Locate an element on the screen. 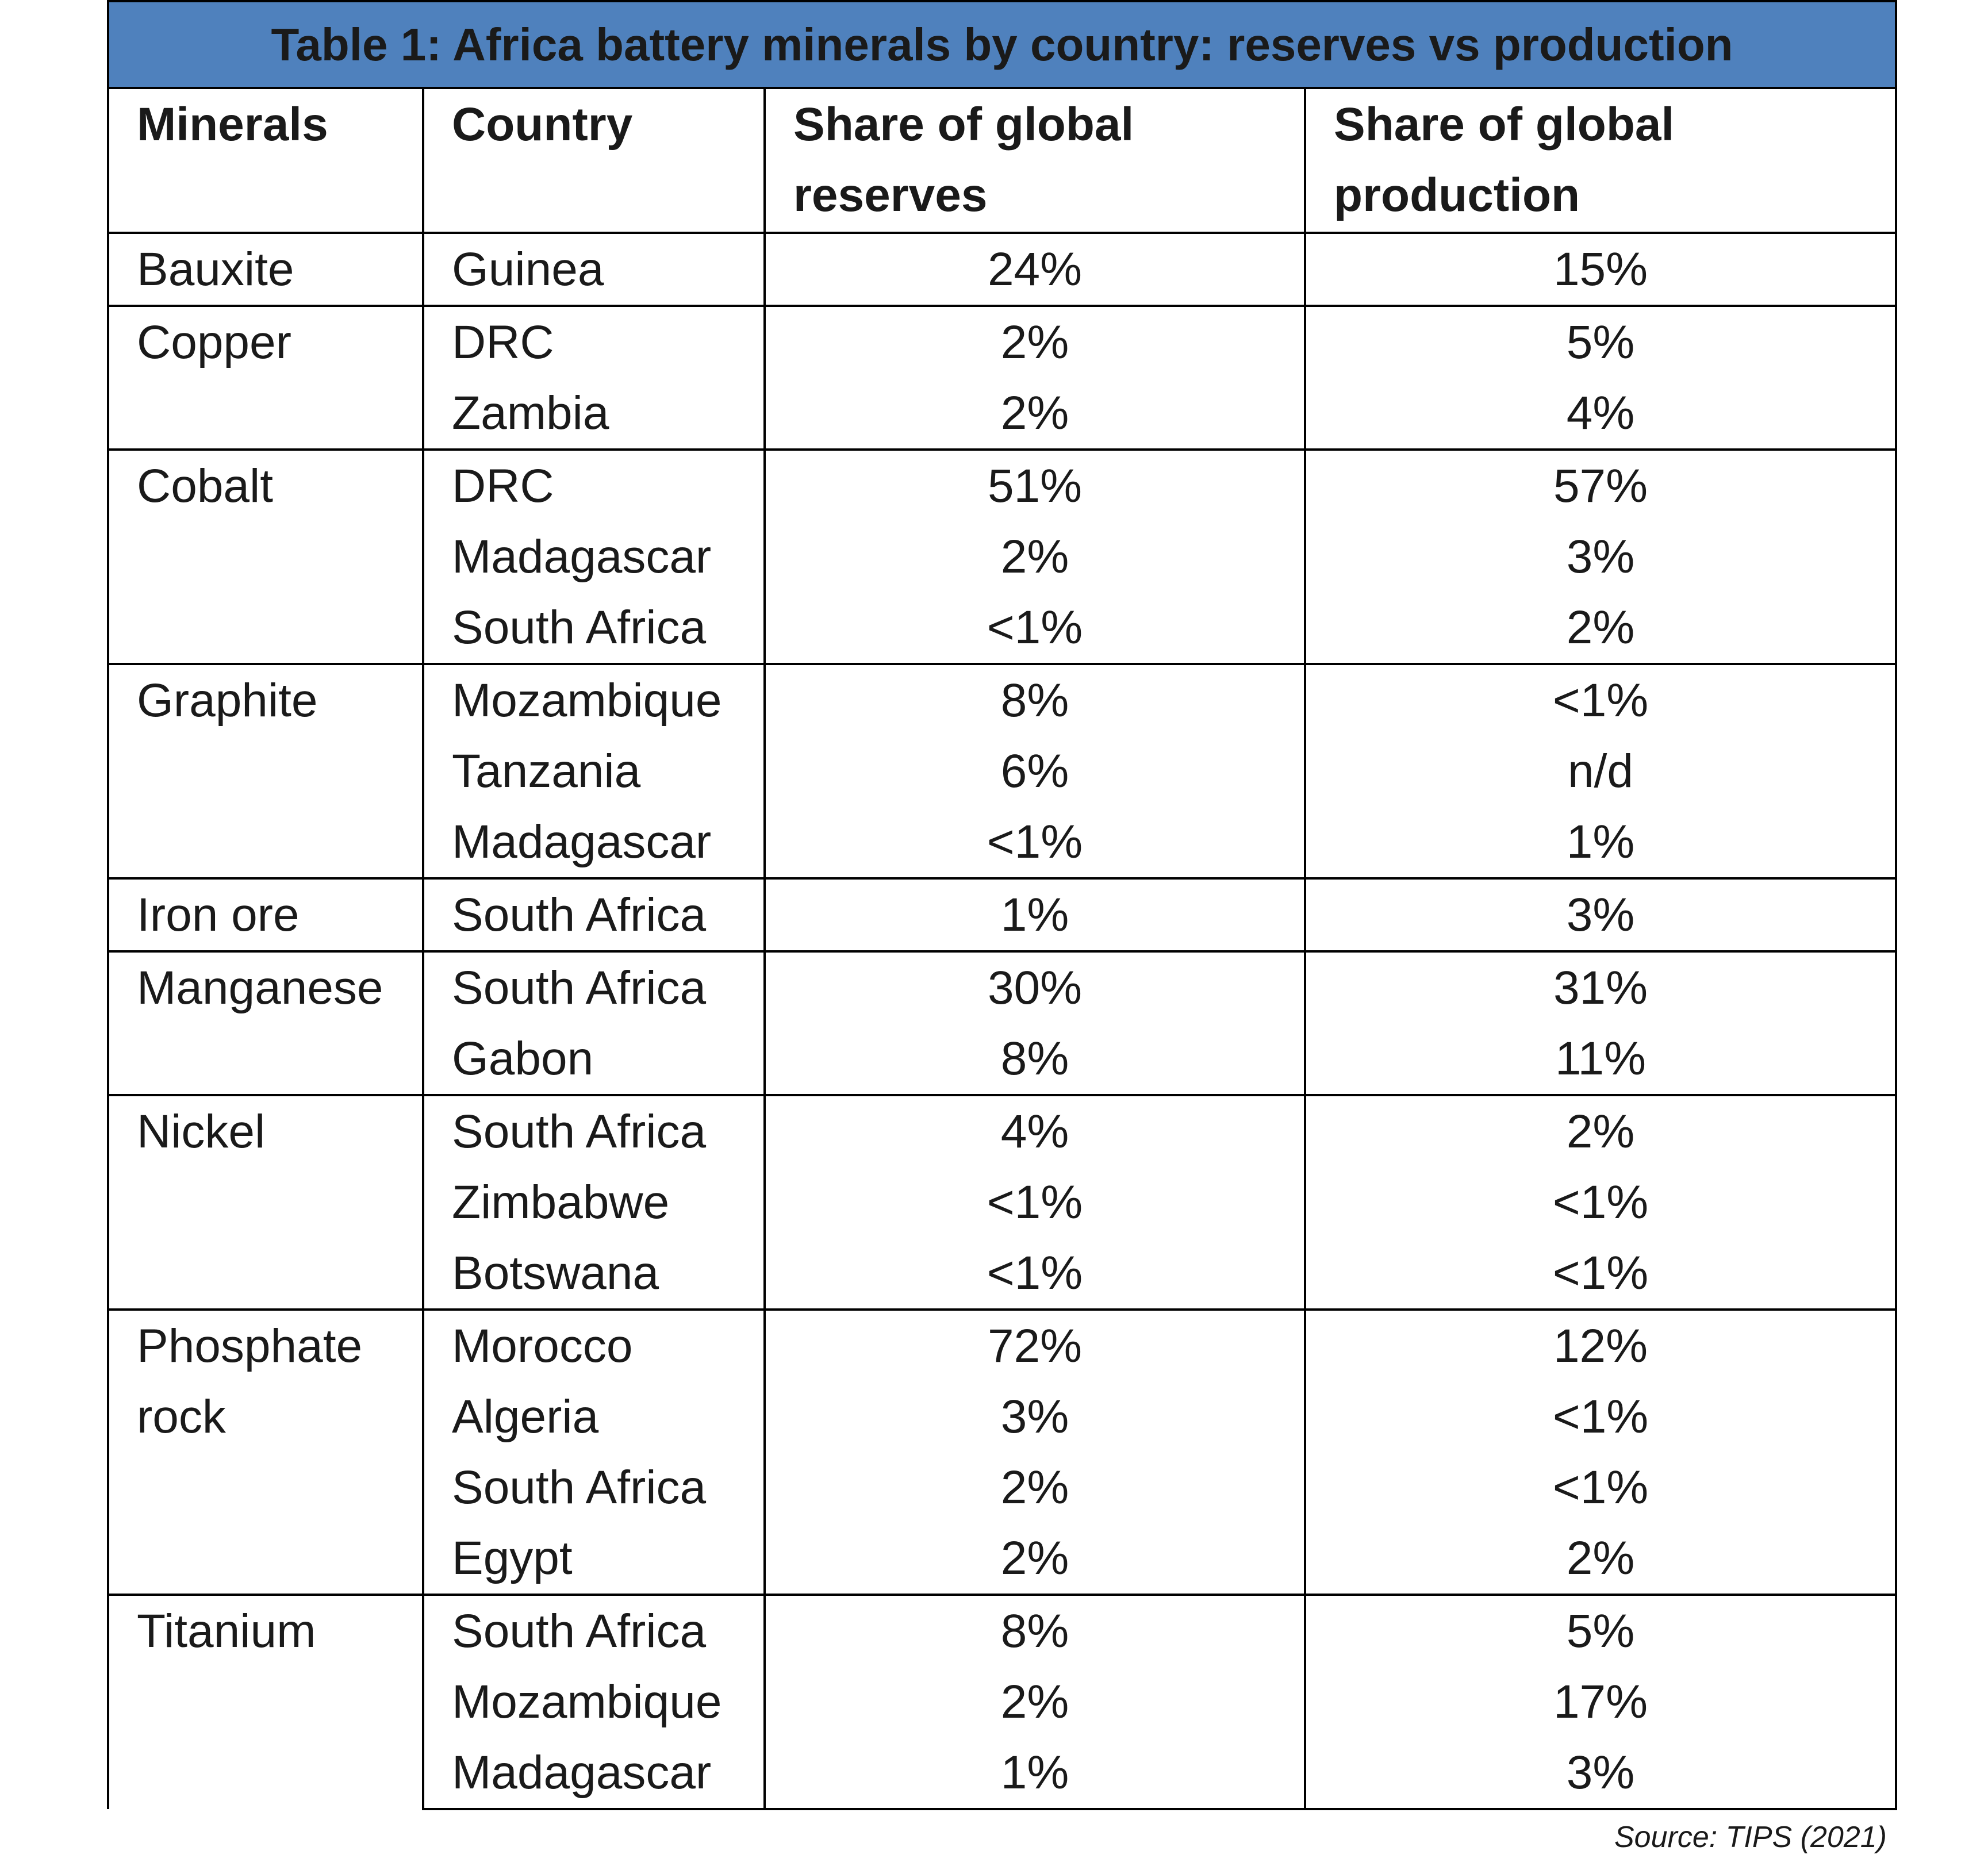 This screenshot has height=1866, width=1988. share-cell: n/d is located at coordinates (1600, 771).